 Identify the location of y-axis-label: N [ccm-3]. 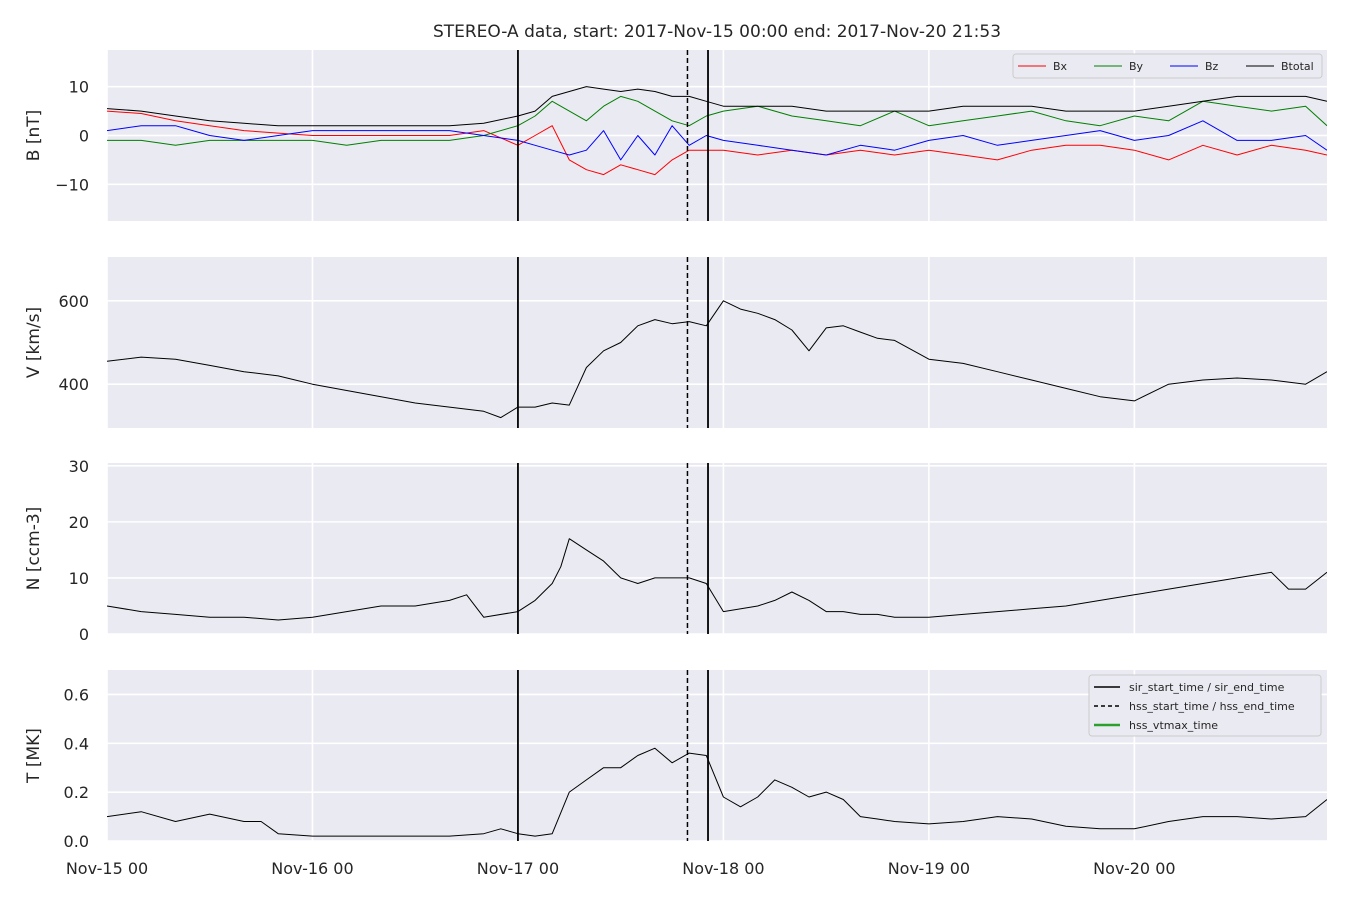
(34, 549).